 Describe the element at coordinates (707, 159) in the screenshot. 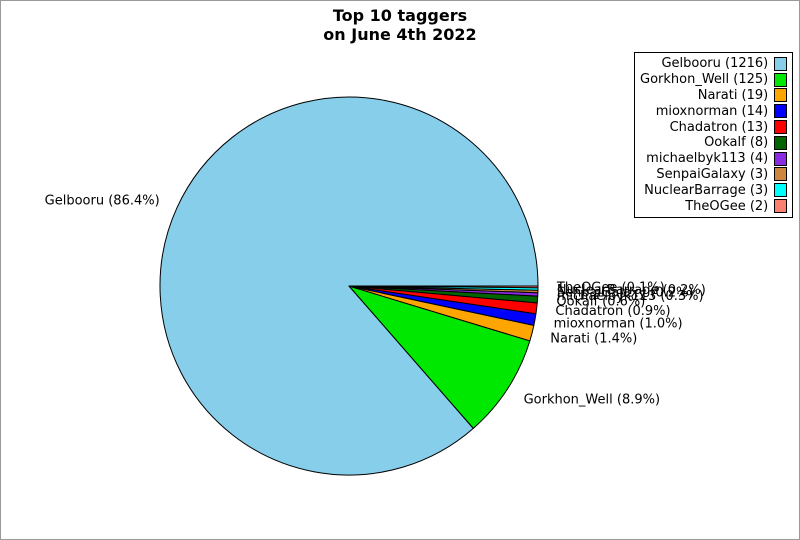

I see `legend-label: michaelbyk113 (4)` at that location.